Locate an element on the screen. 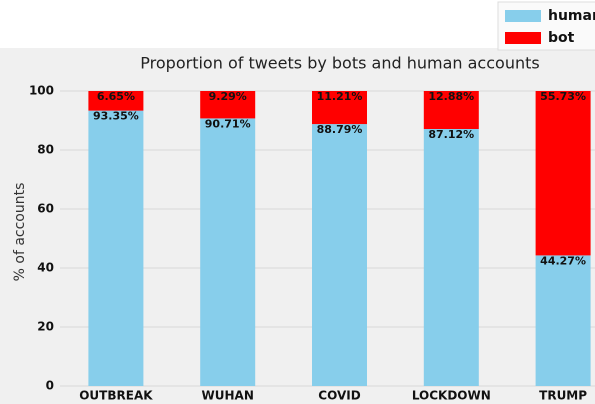 This screenshot has height=404, width=595. data-label: 6.65% is located at coordinates (116, 96).